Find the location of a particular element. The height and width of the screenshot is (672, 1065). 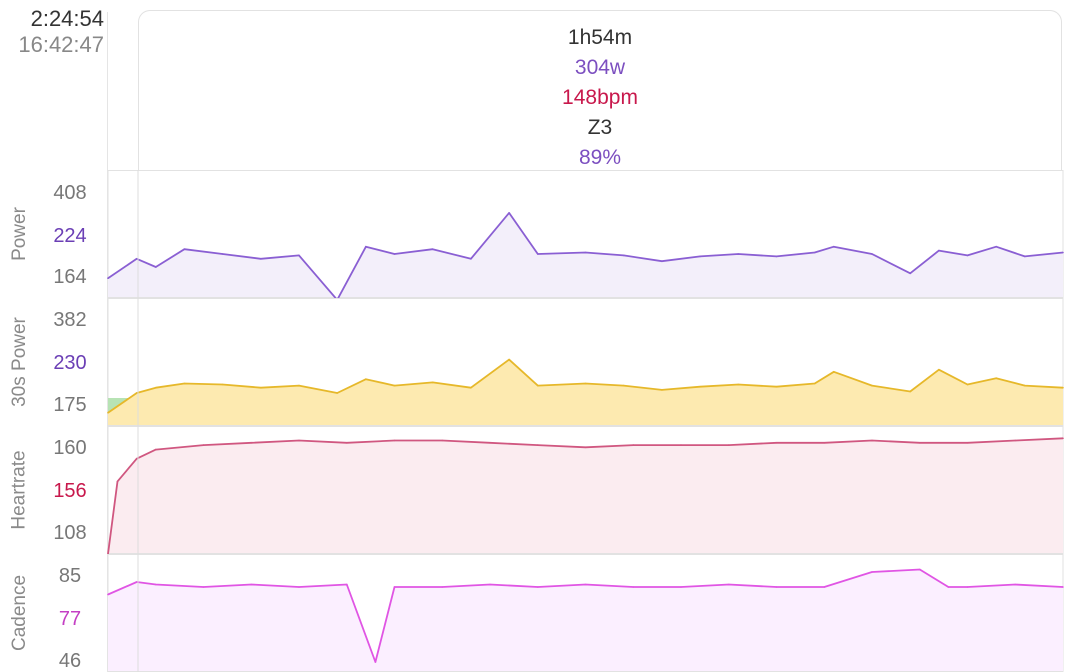

heartrate-min-tick: 108 is located at coordinates (70, 533).